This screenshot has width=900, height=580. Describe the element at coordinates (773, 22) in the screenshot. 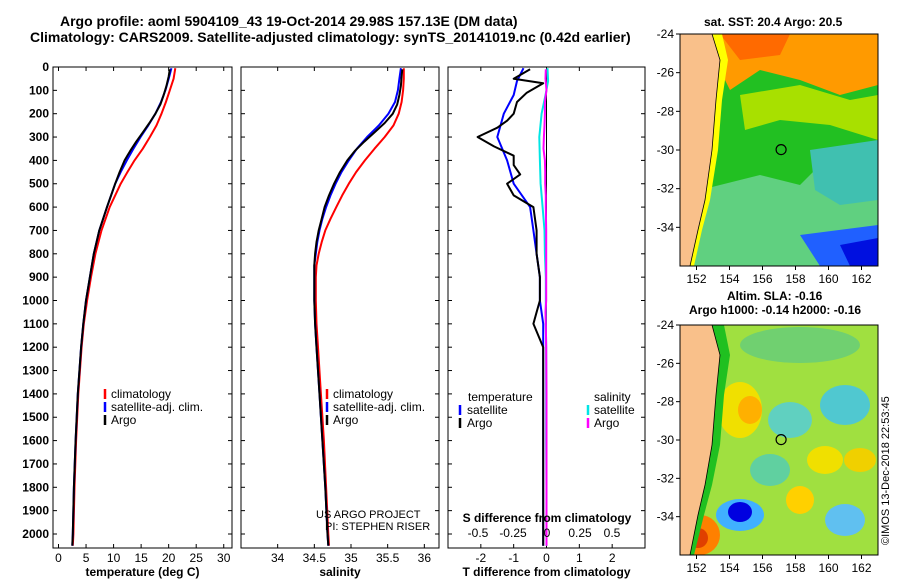

I see `sst-map-title: sat. SST: 20.4 Argo: 20.5` at that location.